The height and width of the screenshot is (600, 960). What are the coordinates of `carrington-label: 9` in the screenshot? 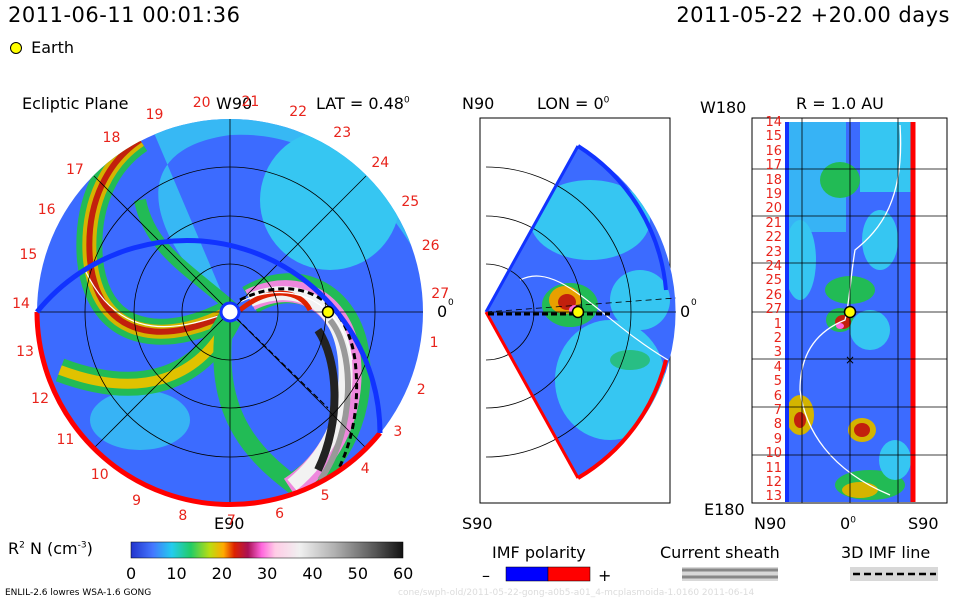 It's located at (137, 500).